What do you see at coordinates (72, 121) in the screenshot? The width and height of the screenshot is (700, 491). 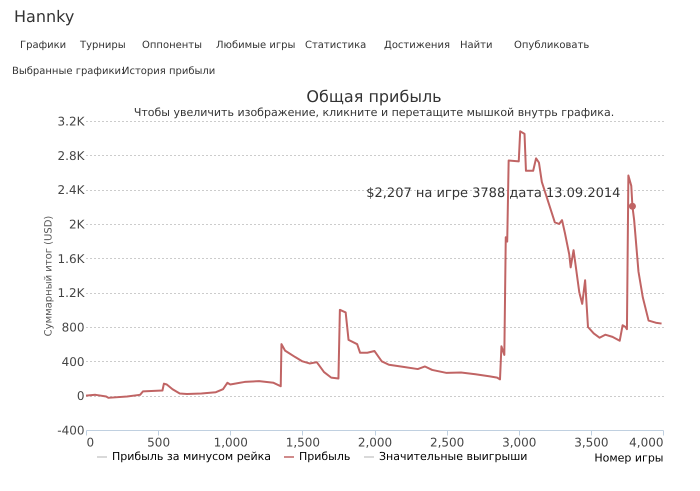 I see `y-tick-label: 3.2K` at bounding box center [72, 121].